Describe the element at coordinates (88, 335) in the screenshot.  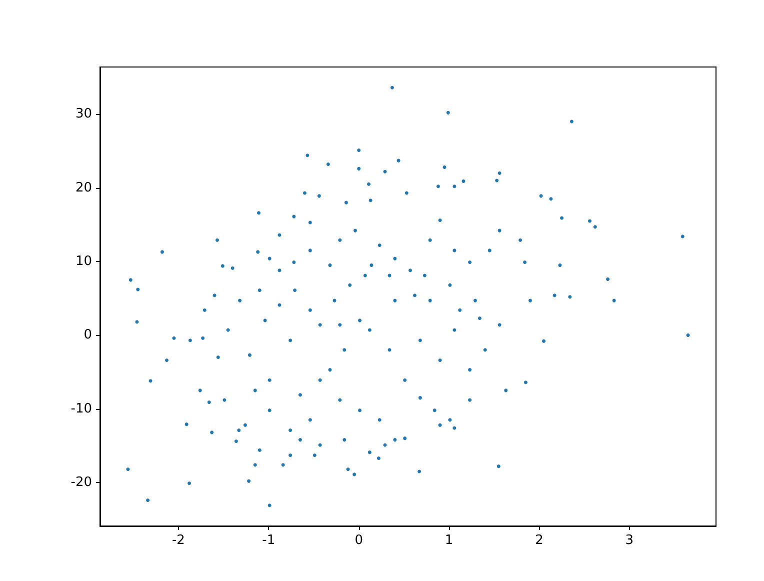
I see `y-tick-label: 0` at that location.